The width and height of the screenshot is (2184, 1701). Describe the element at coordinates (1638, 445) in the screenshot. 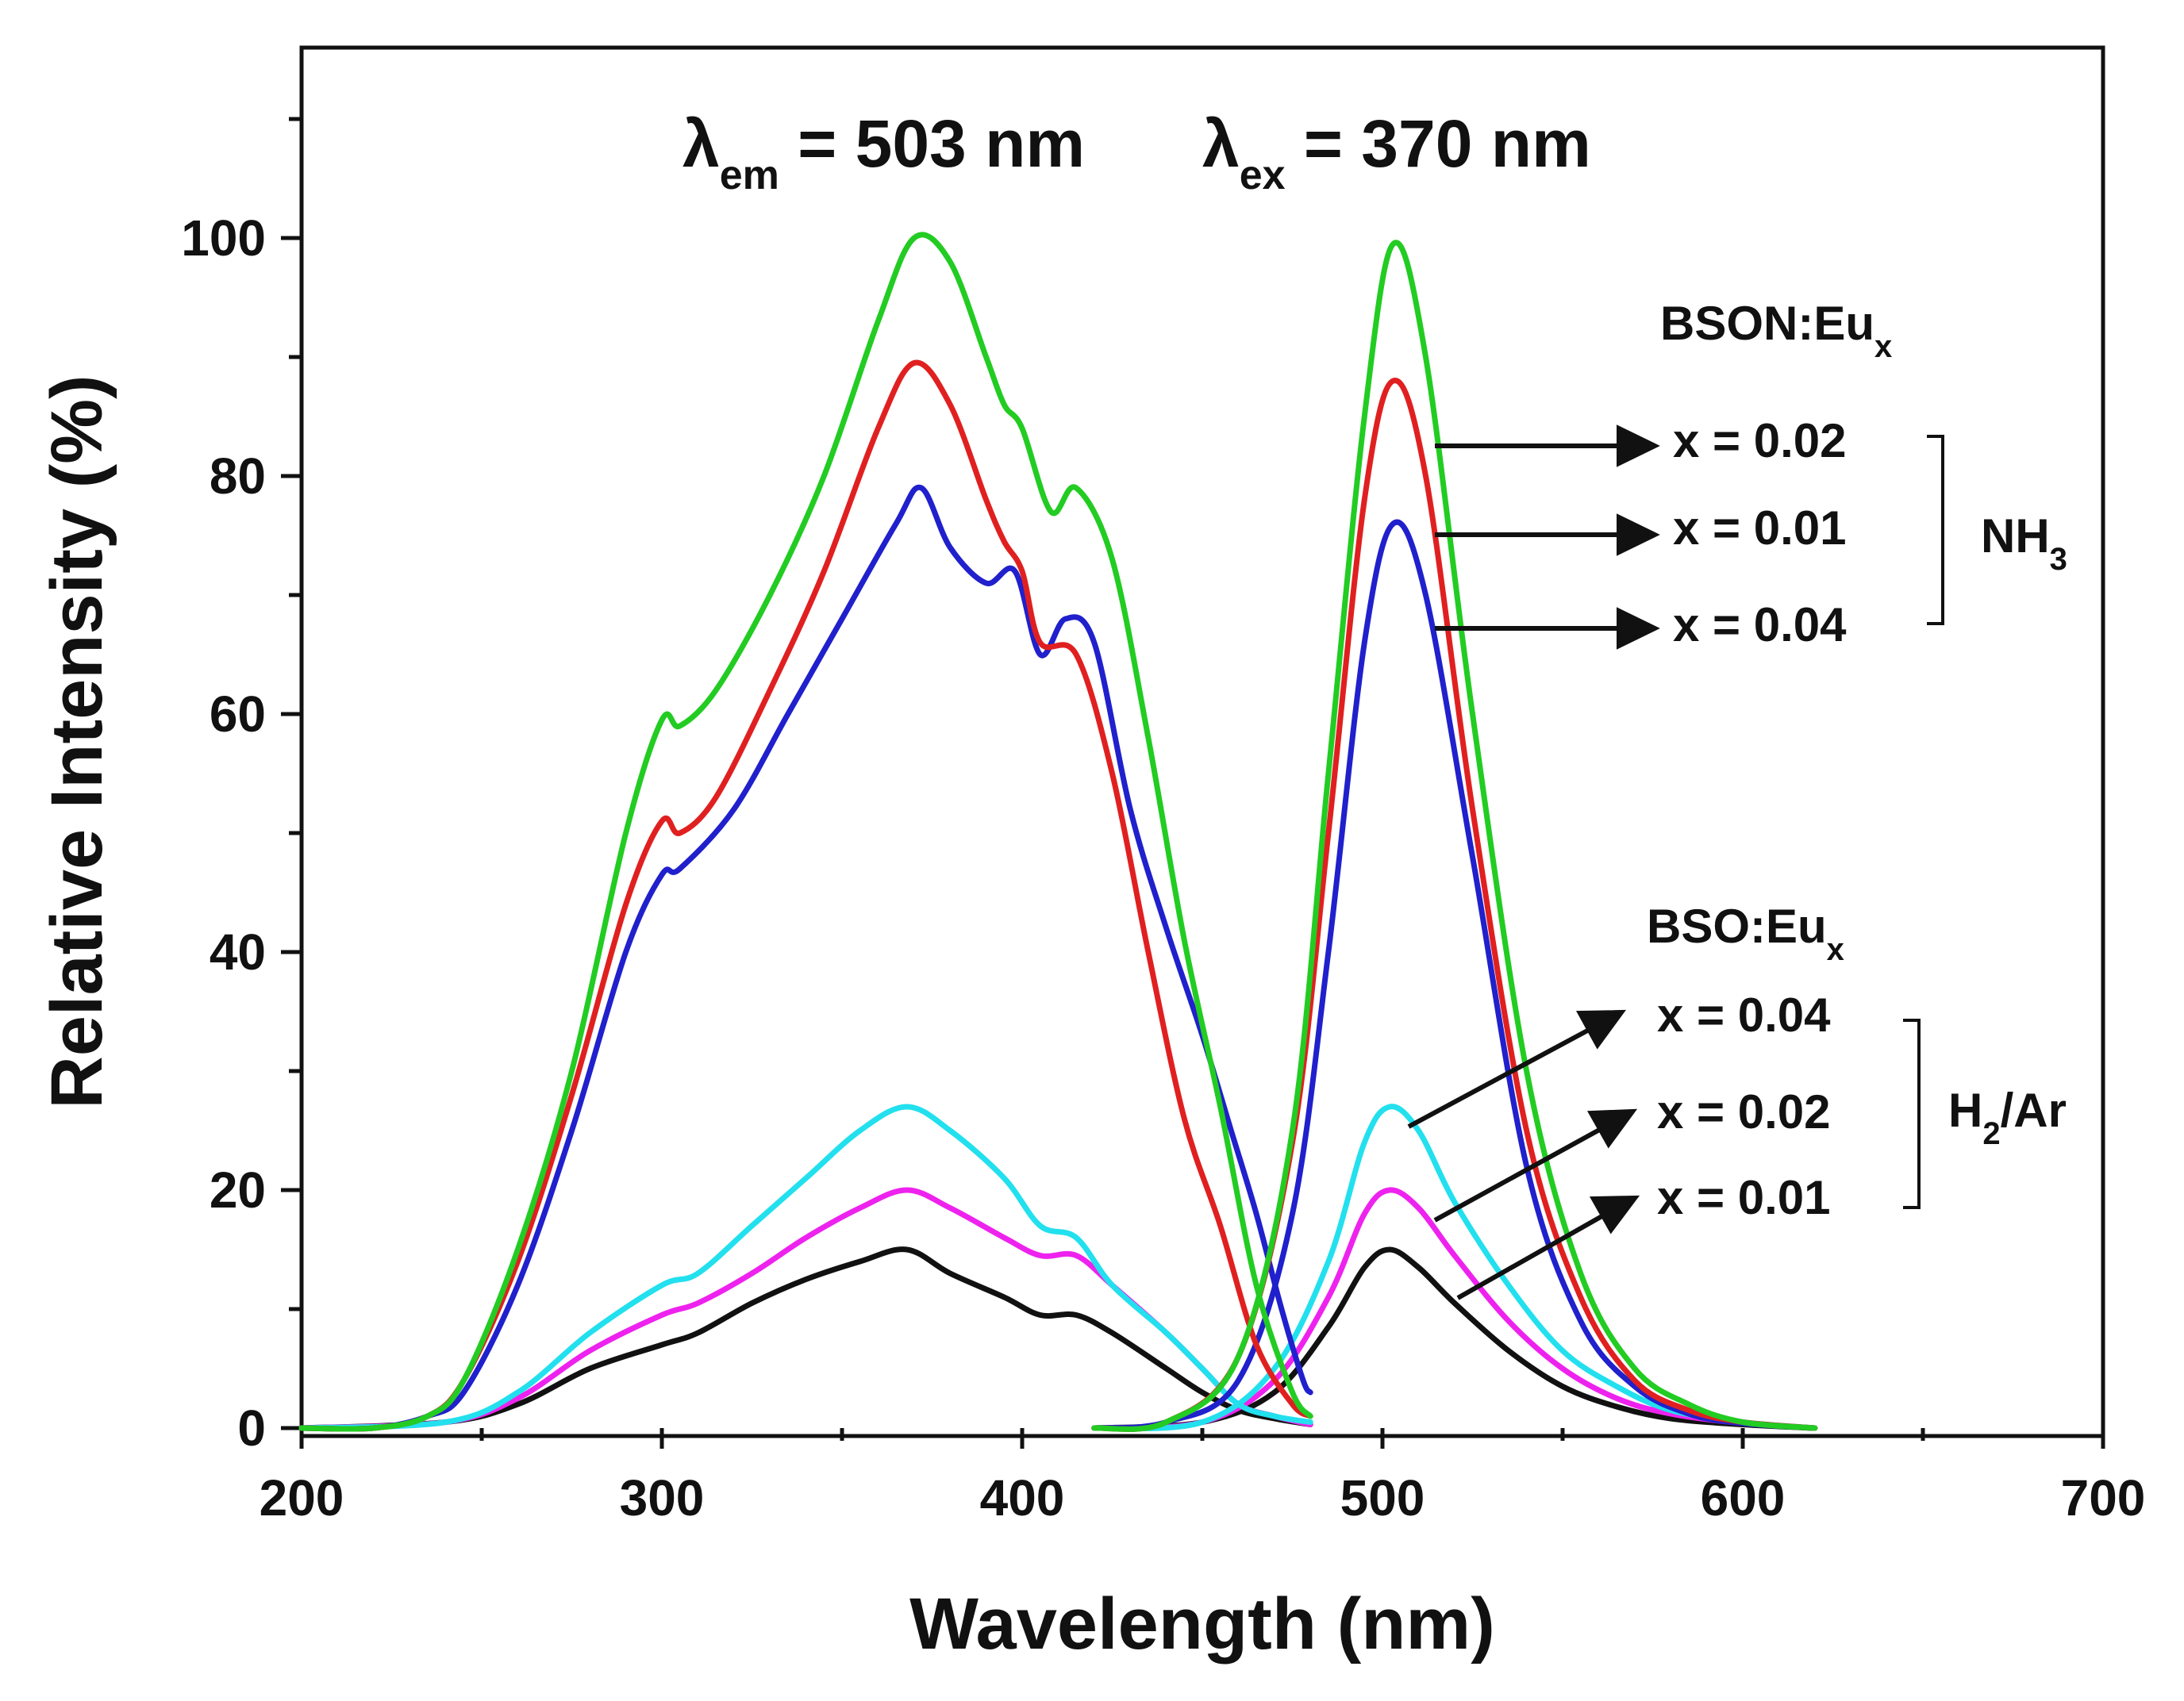

I see `arrow-bson-1-head` at that location.